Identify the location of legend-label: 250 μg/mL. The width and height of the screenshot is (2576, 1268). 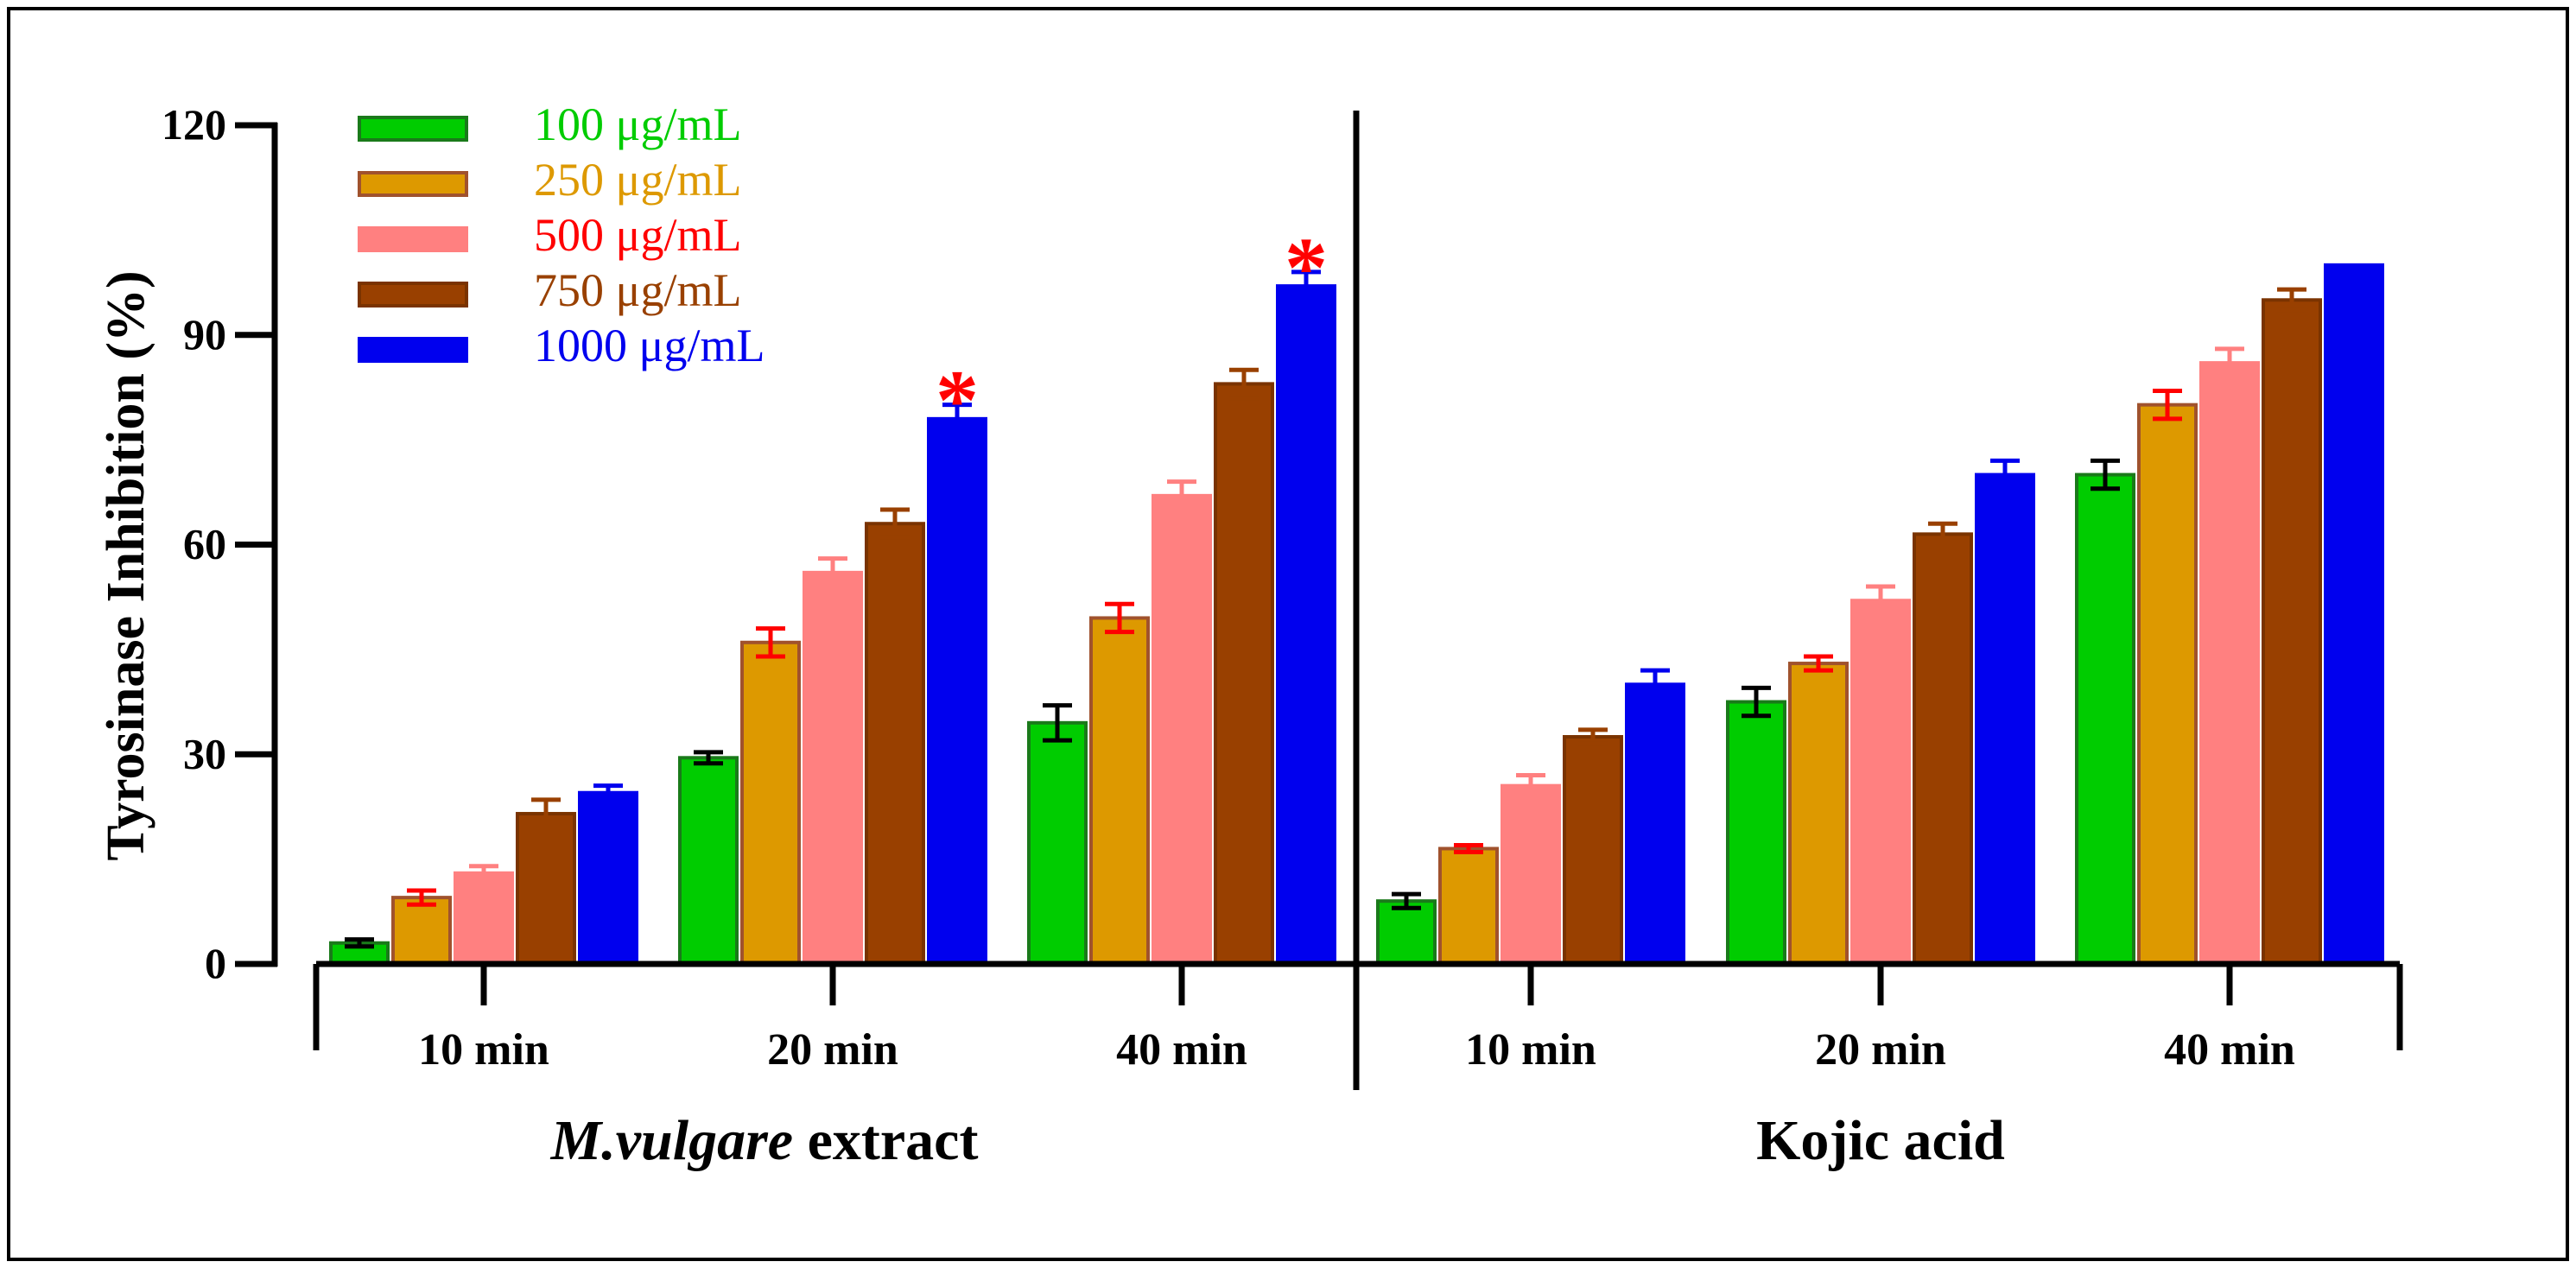
(637, 180).